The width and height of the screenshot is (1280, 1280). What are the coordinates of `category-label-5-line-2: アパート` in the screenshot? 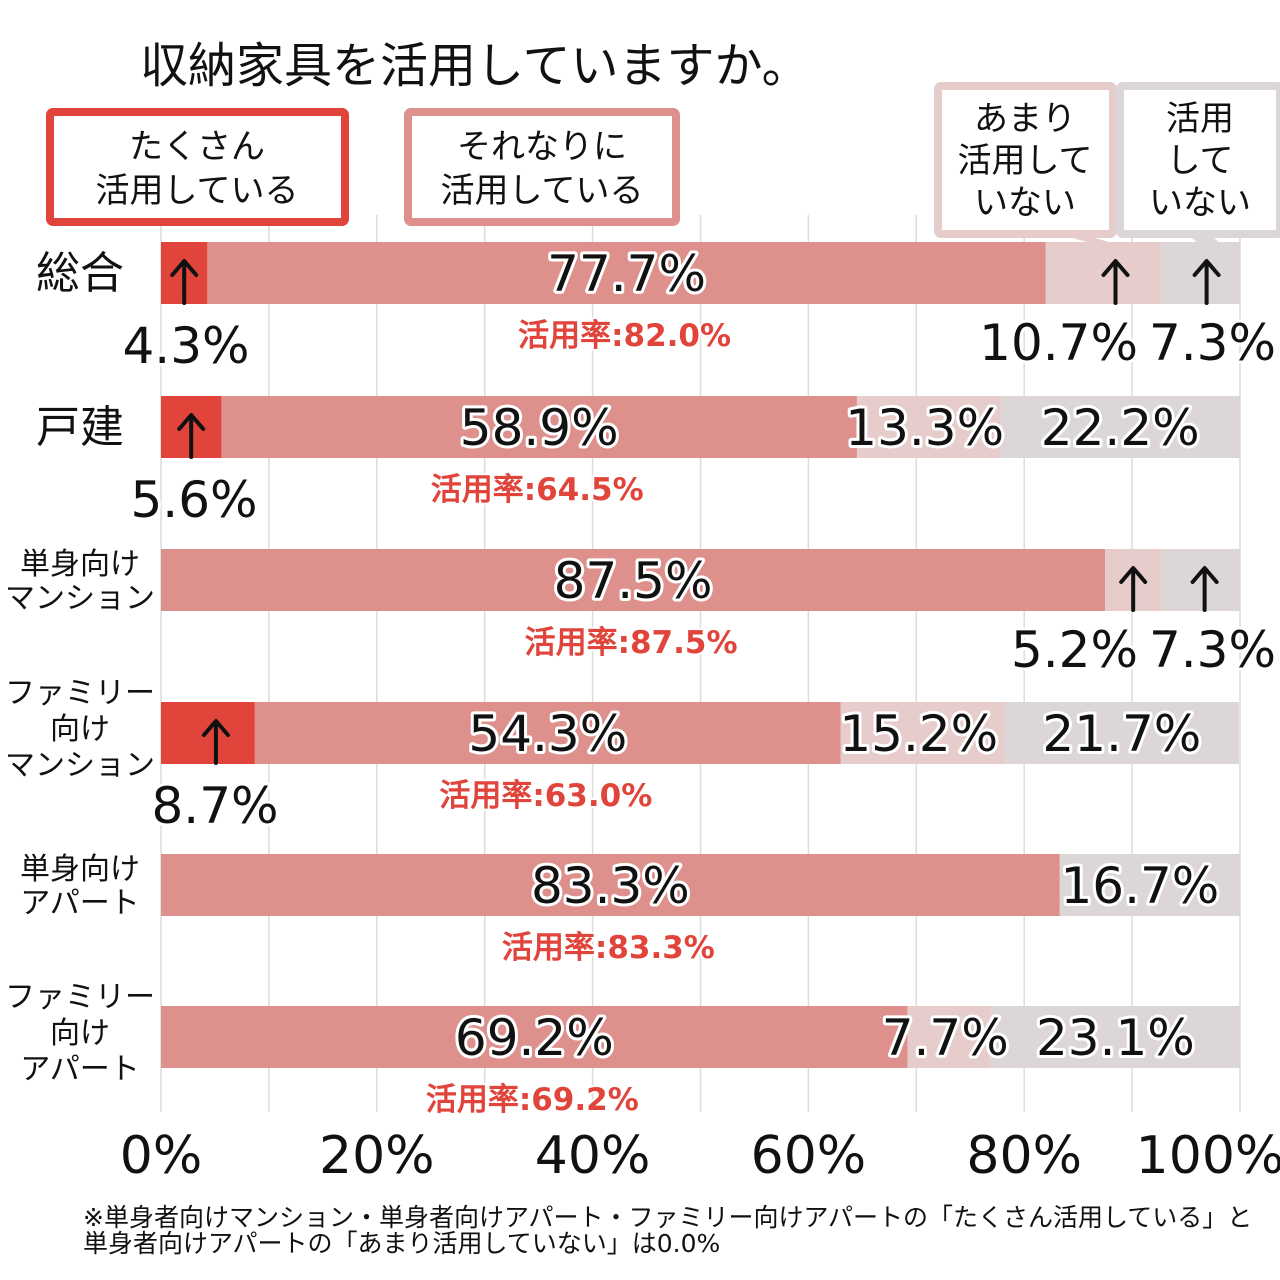 It's located at (79, 1069).